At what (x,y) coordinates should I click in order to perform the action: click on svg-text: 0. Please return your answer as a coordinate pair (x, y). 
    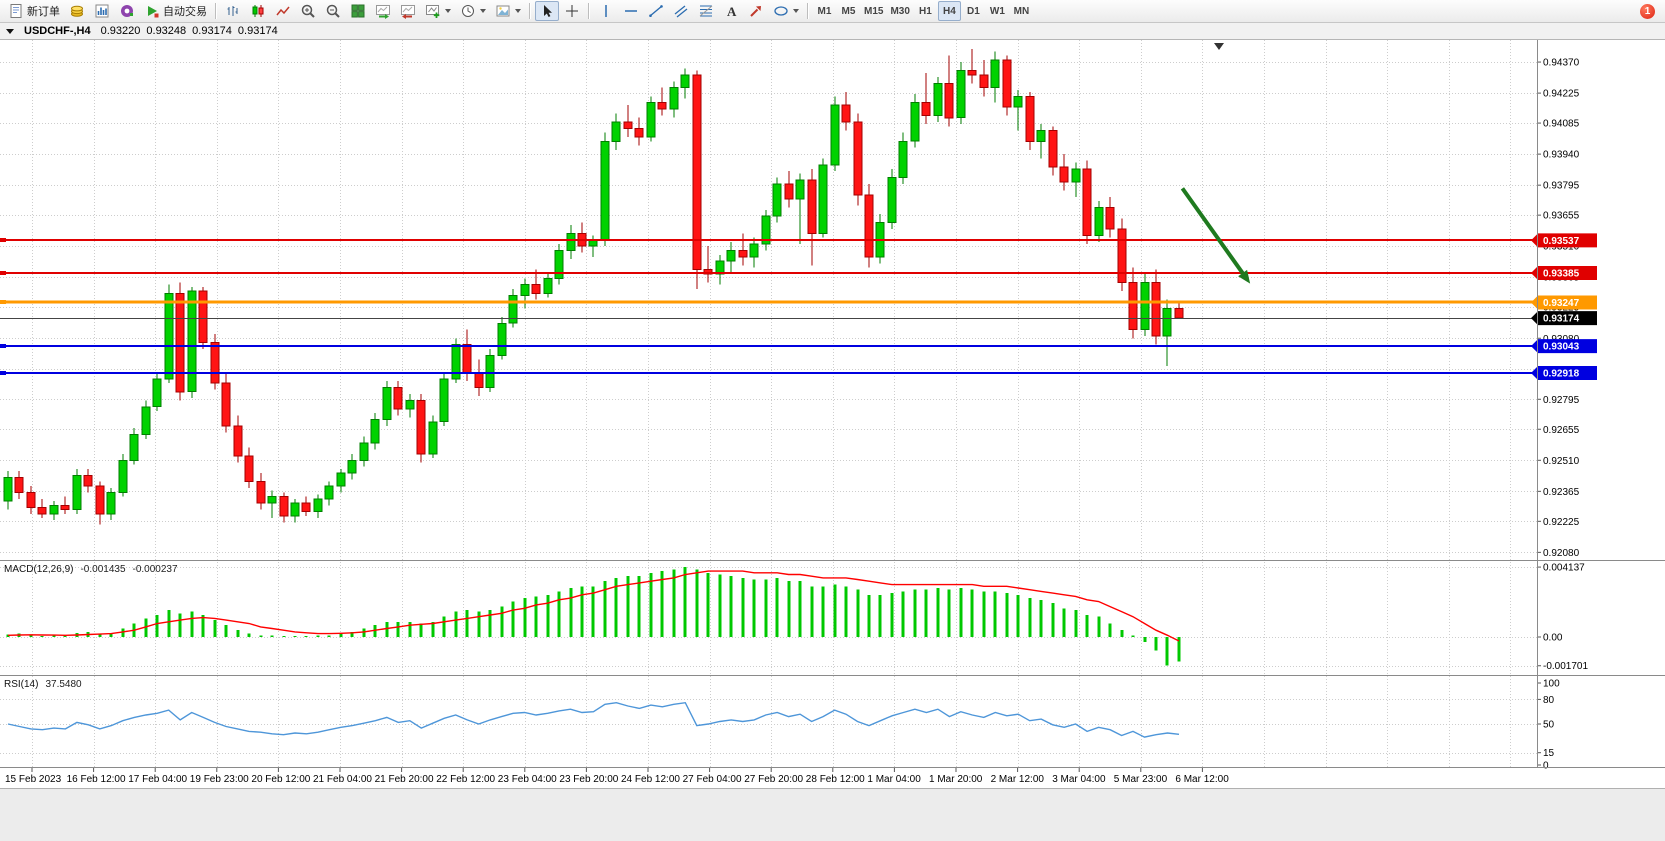
    Looking at the image, I should click on (1546, 766).